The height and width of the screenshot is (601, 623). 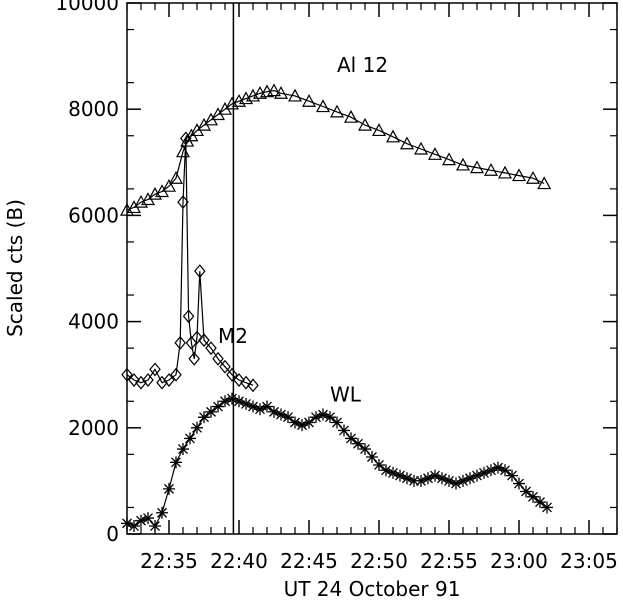 I want to click on y-tick-label: 0, so click(x=112, y=534).